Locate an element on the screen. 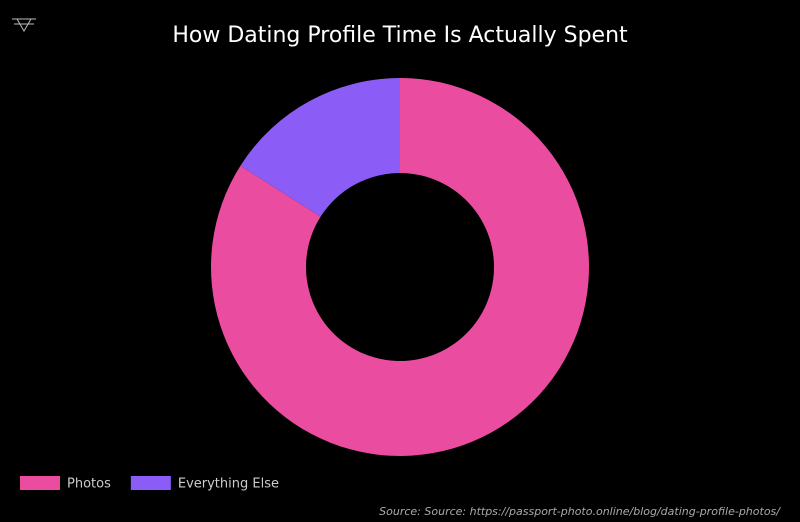 The width and height of the screenshot is (800, 522). donut-segment is located at coordinates (320, 147).